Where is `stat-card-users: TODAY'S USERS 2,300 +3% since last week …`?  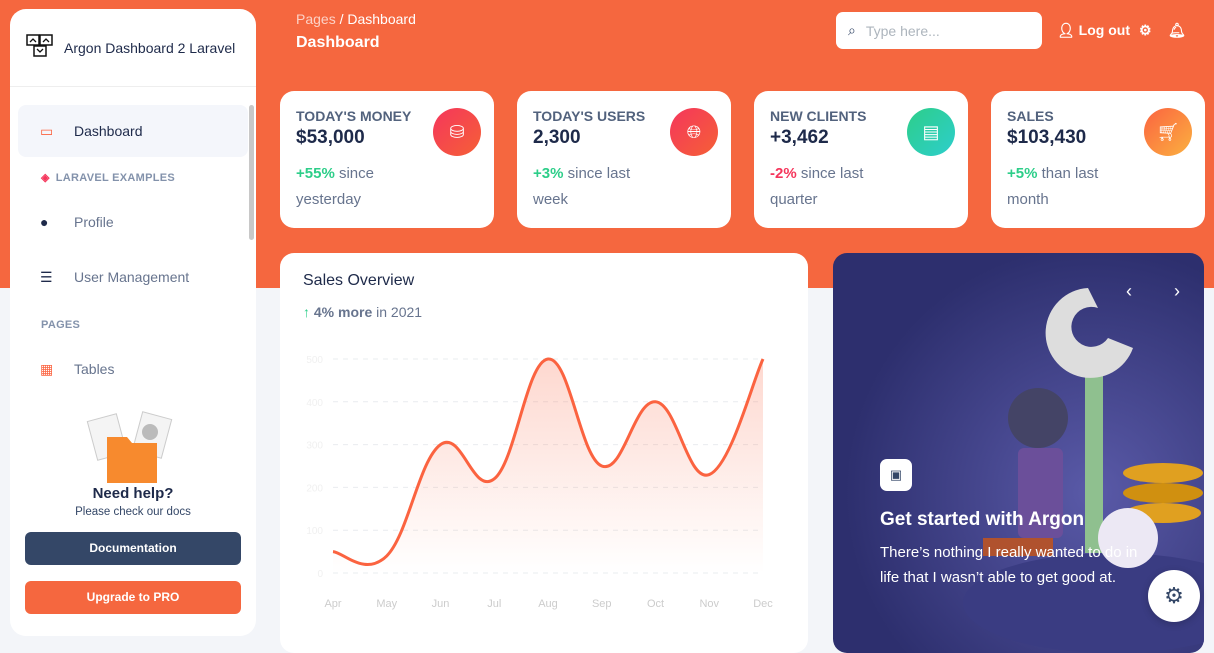 stat-card-users: TODAY'S USERS 2,300 +3% since last week … is located at coordinates (624, 159).